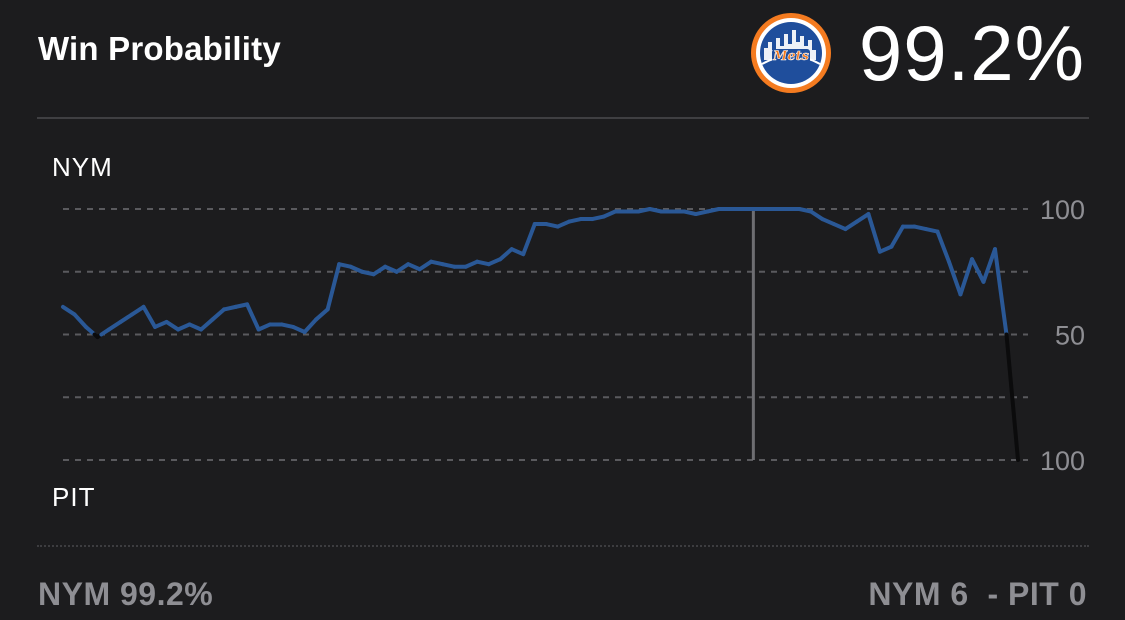  What do you see at coordinates (971, 53) in the screenshot?
I see `win-probability-value: 99.2%` at bounding box center [971, 53].